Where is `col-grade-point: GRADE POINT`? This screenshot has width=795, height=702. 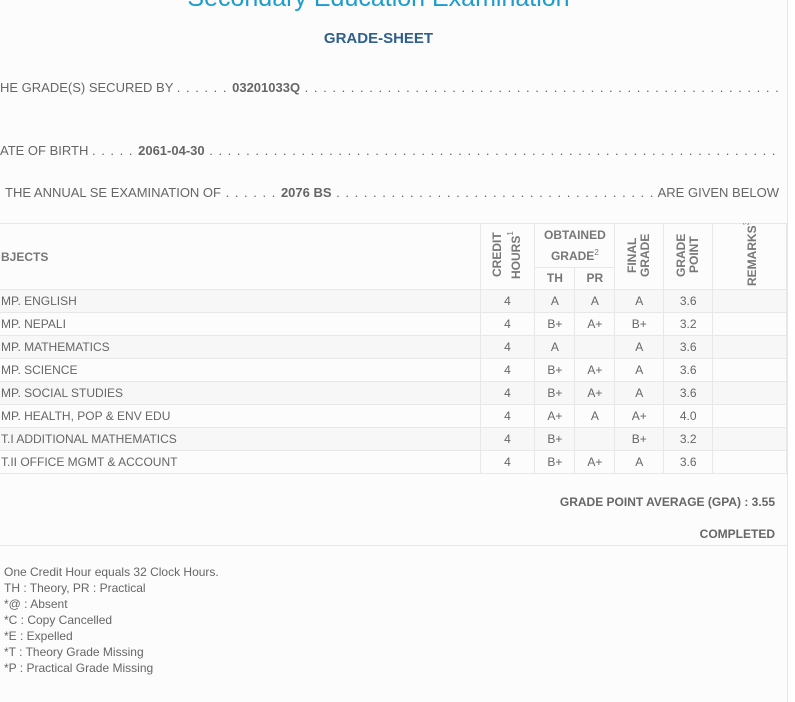 col-grade-point: GRADE POINT is located at coordinates (688, 256).